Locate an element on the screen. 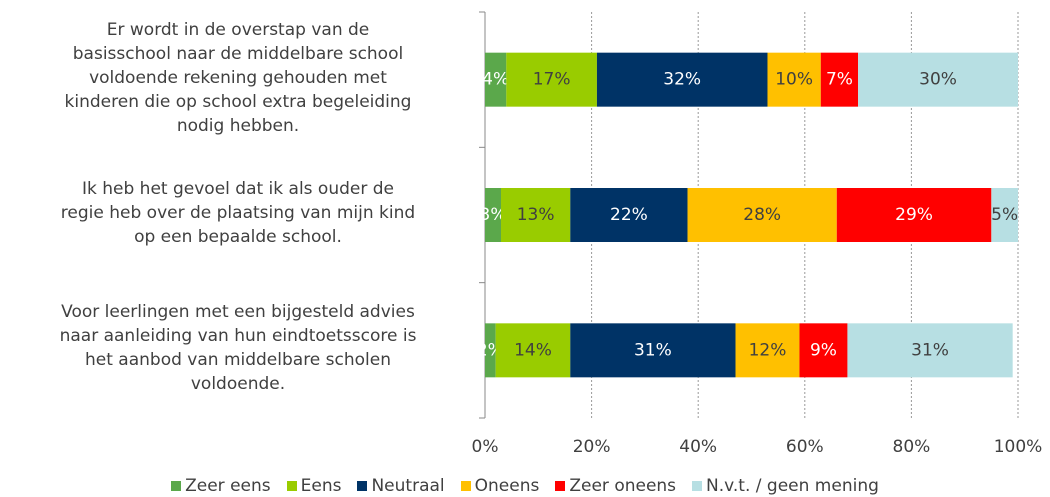 This screenshot has height=497, width=1050. legend-item: Eens is located at coordinates (314, 486).